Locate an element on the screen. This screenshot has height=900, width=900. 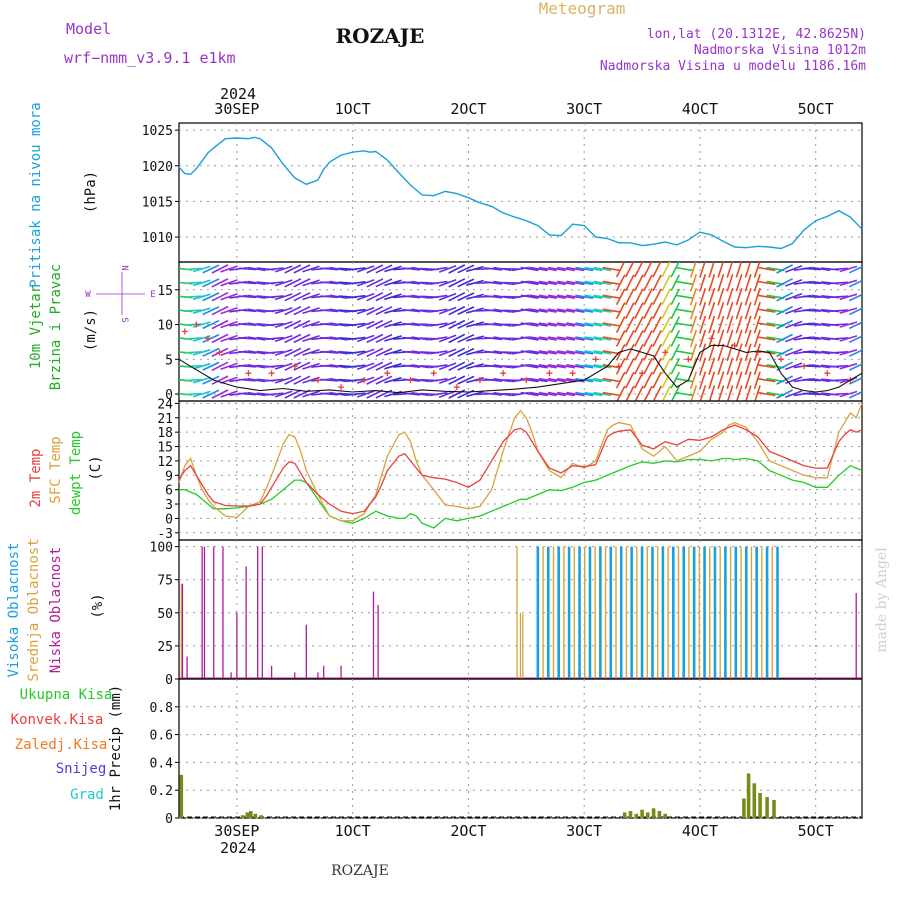
precip-frame is located at coordinates (520, 748).